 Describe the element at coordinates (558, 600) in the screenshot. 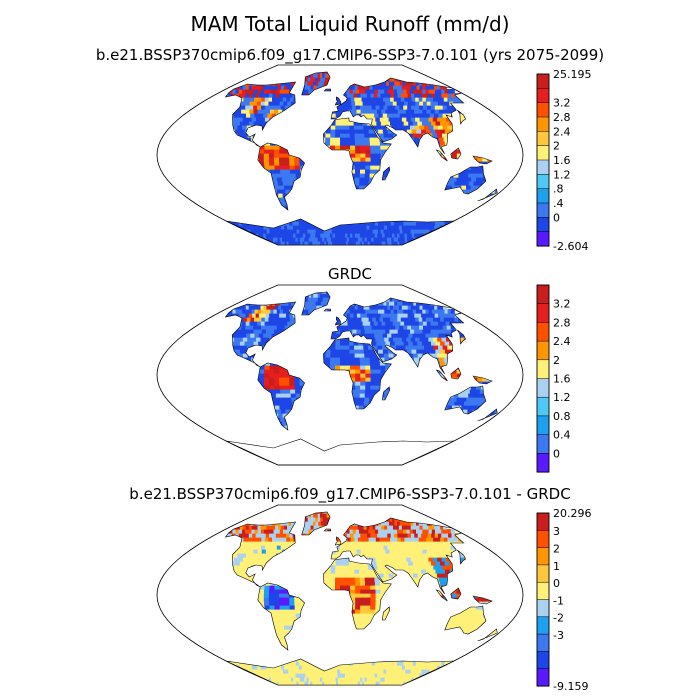

I see `colorbar-label: -1` at that location.